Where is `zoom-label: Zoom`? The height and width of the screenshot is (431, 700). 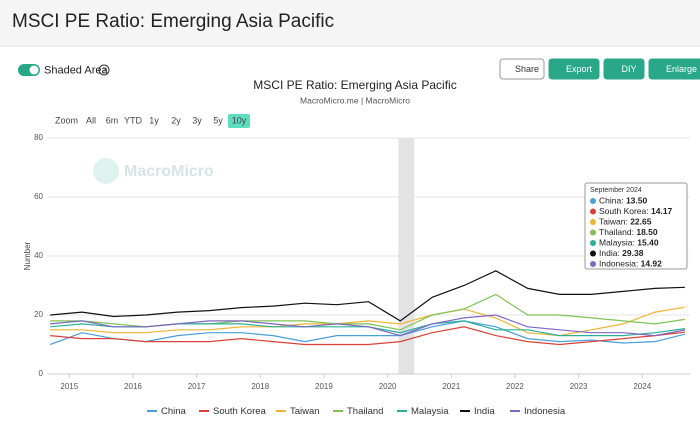
zoom-label: Zoom is located at coordinates (66, 120).